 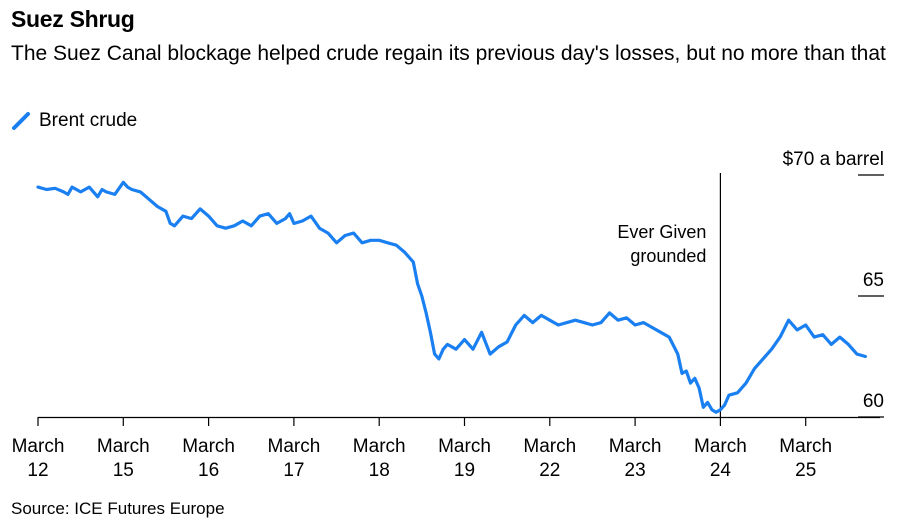 I want to click on annotation-label: grounded, so click(x=668, y=256).